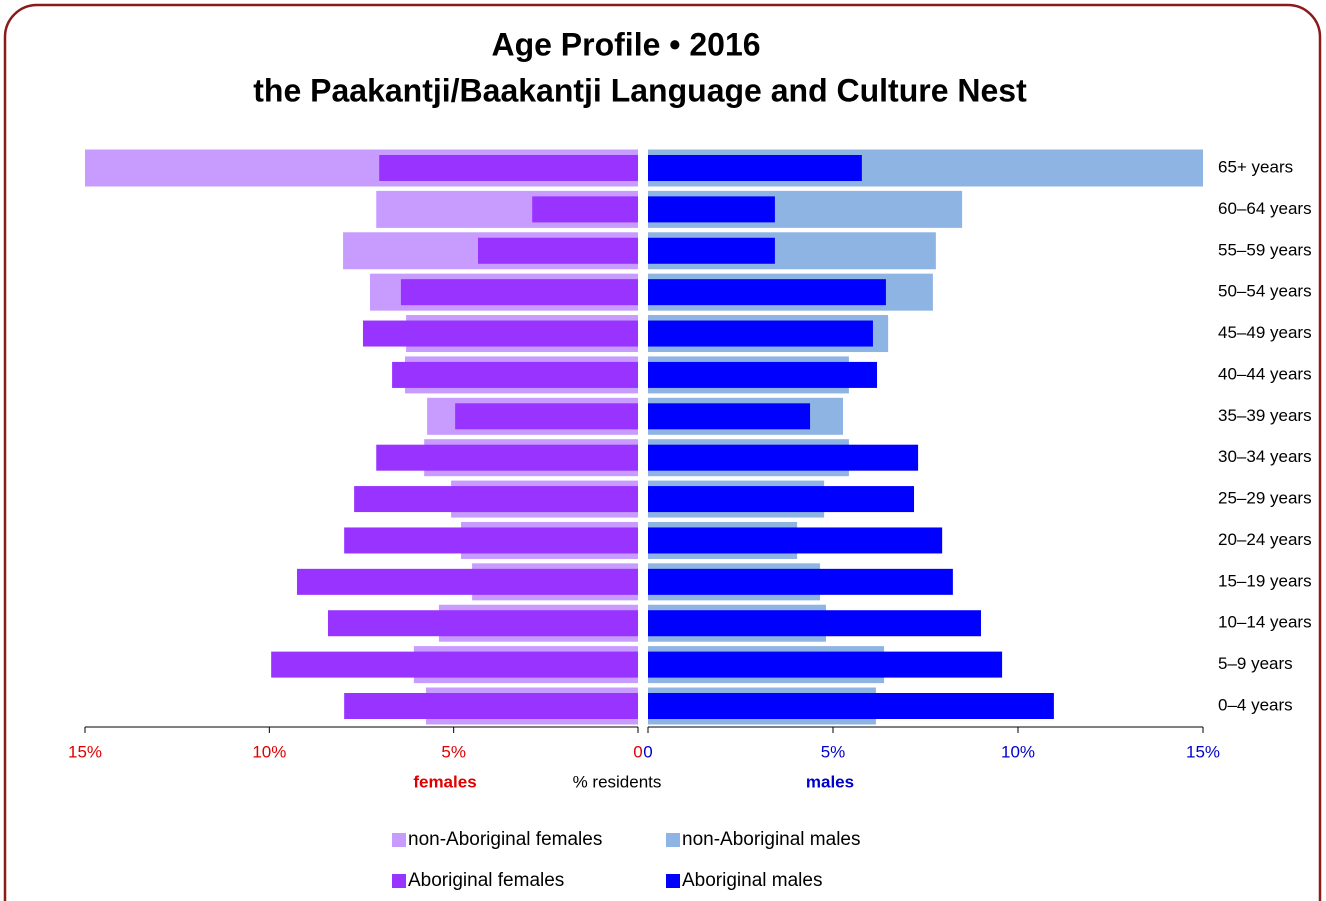 The height and width of the screenshot is (901, 1326). What do you see at coordinates (771, 839) in the screenshot?
I see `legend-label: non-Aboriginal males` at bounding box center [771, 839].